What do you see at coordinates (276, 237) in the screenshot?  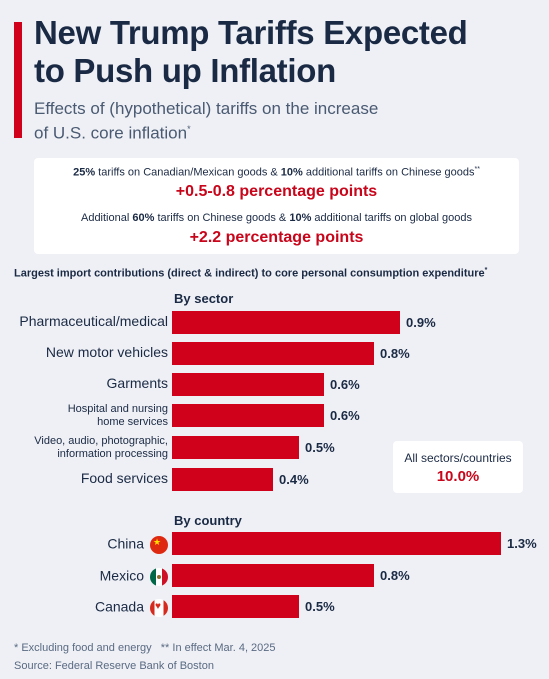 I see `scenario-2-value: +2.2 percentage points` at bounding box center [276, 237].